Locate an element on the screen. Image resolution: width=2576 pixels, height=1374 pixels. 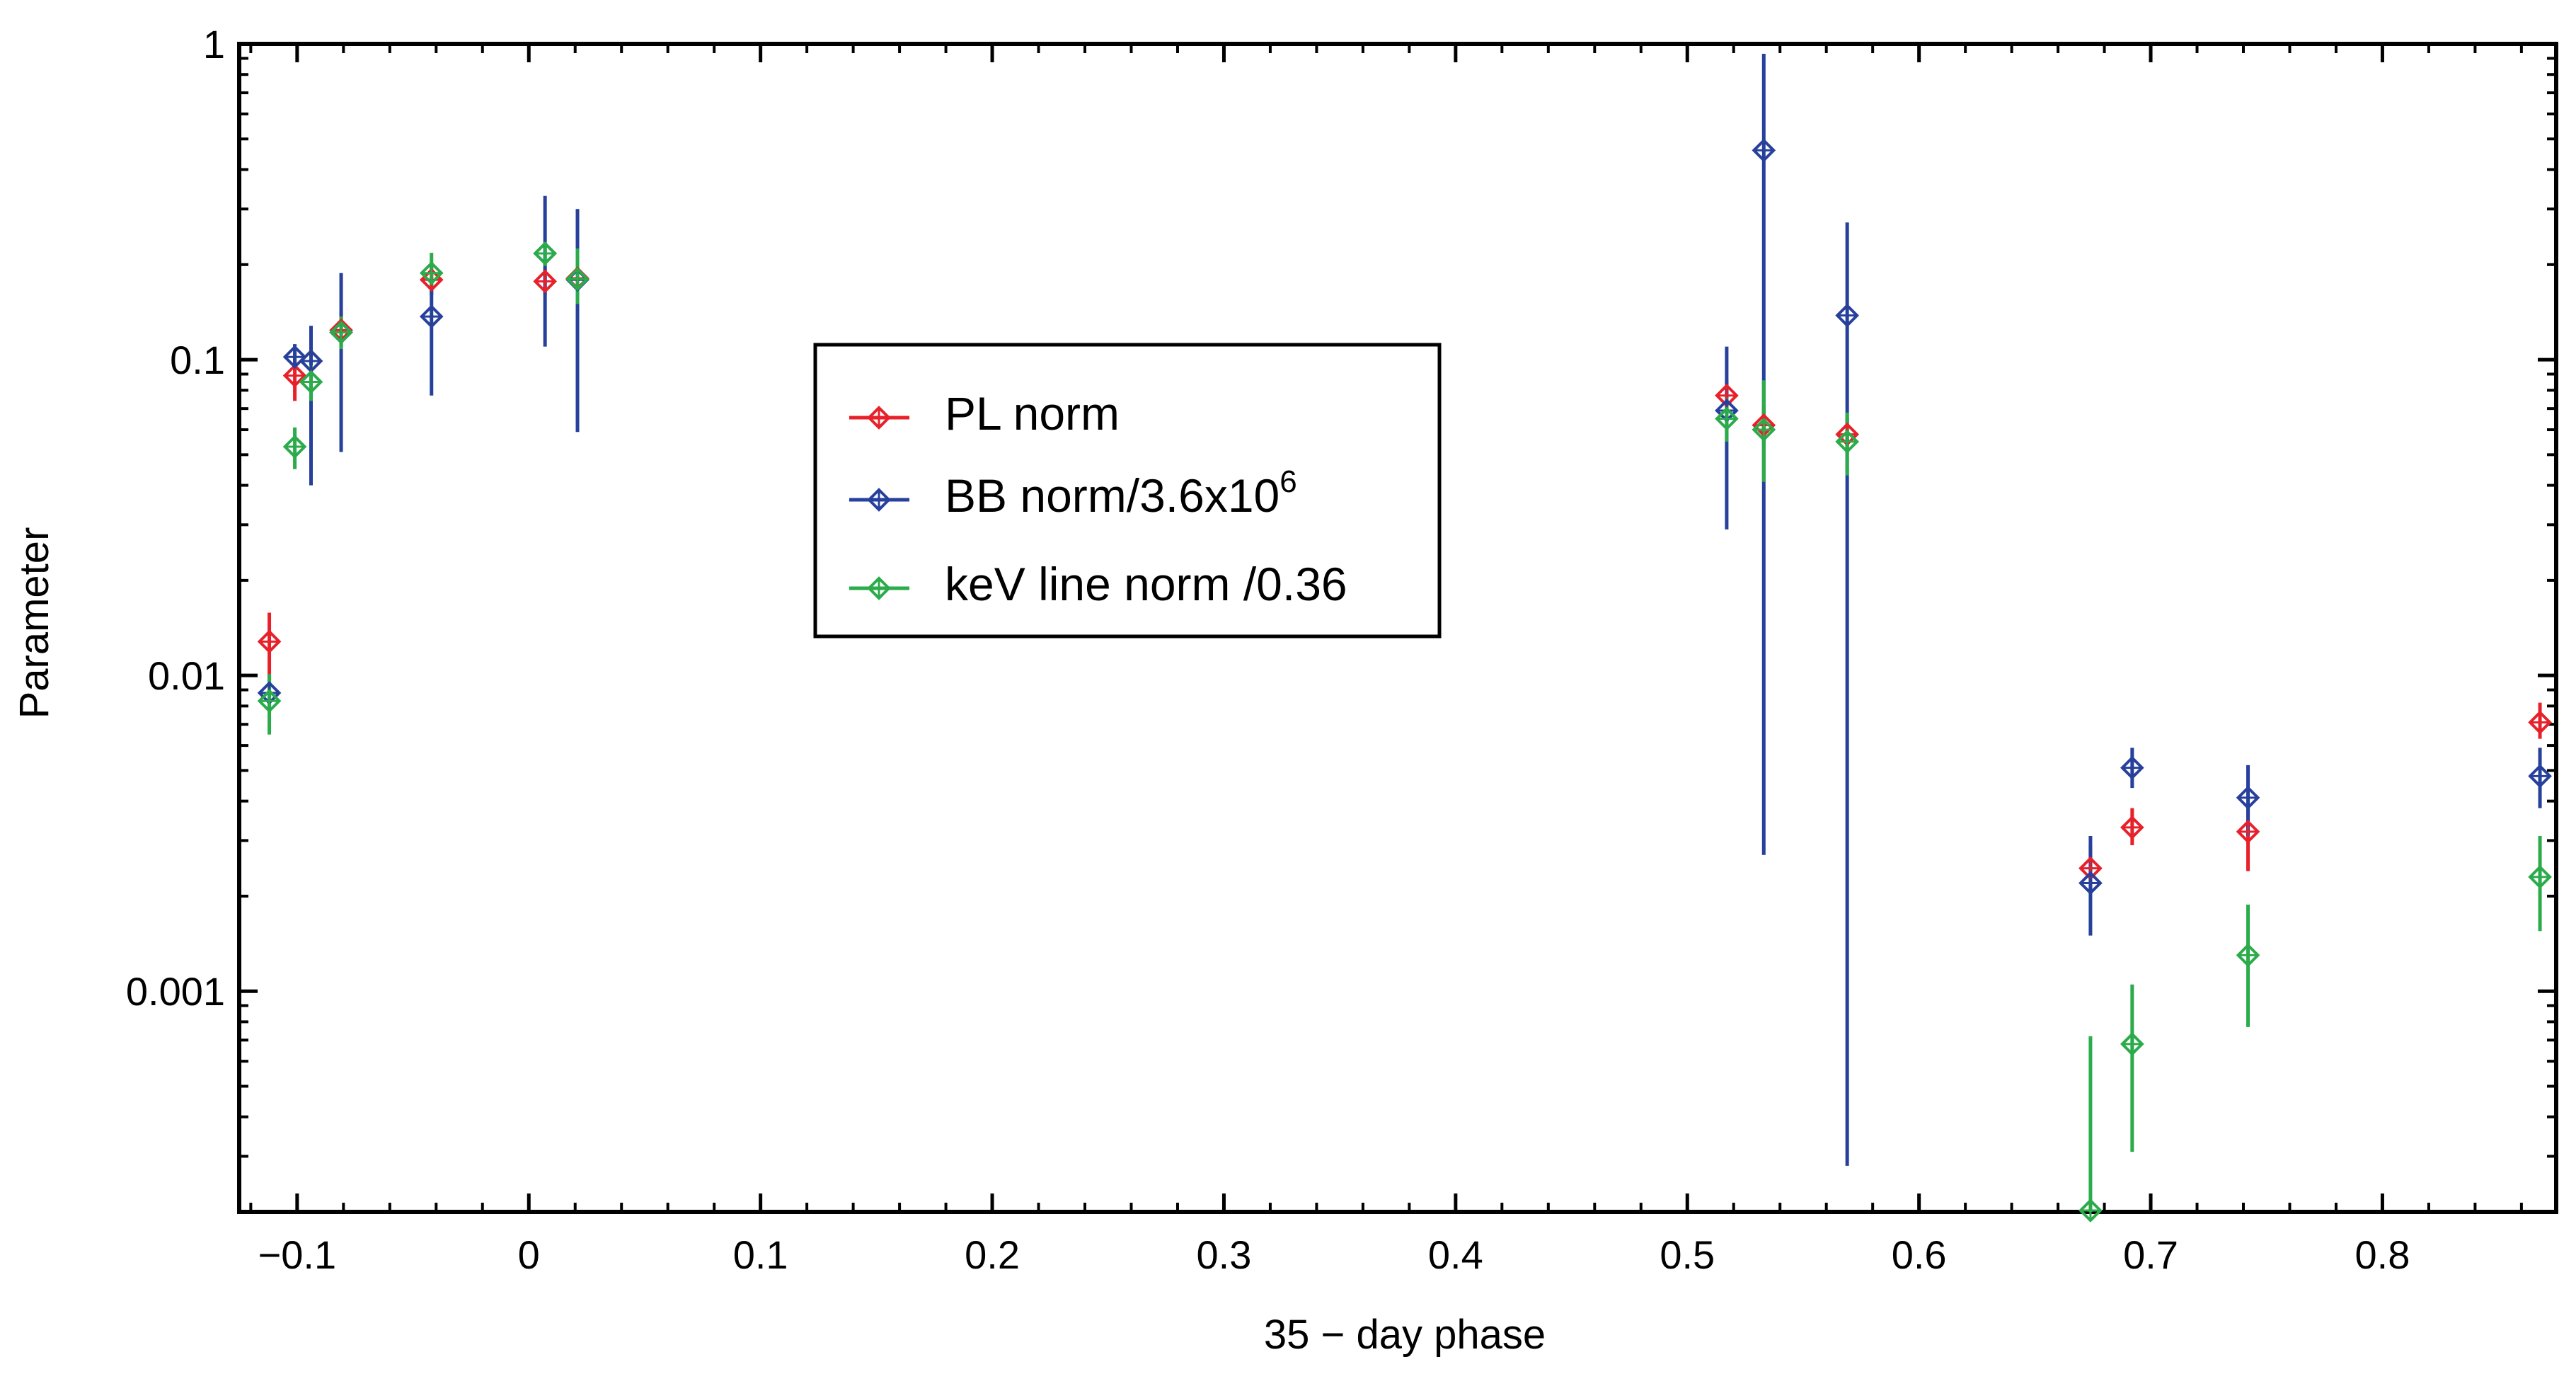
legend-marker-pl-norm is located at coordinates (879, 418).